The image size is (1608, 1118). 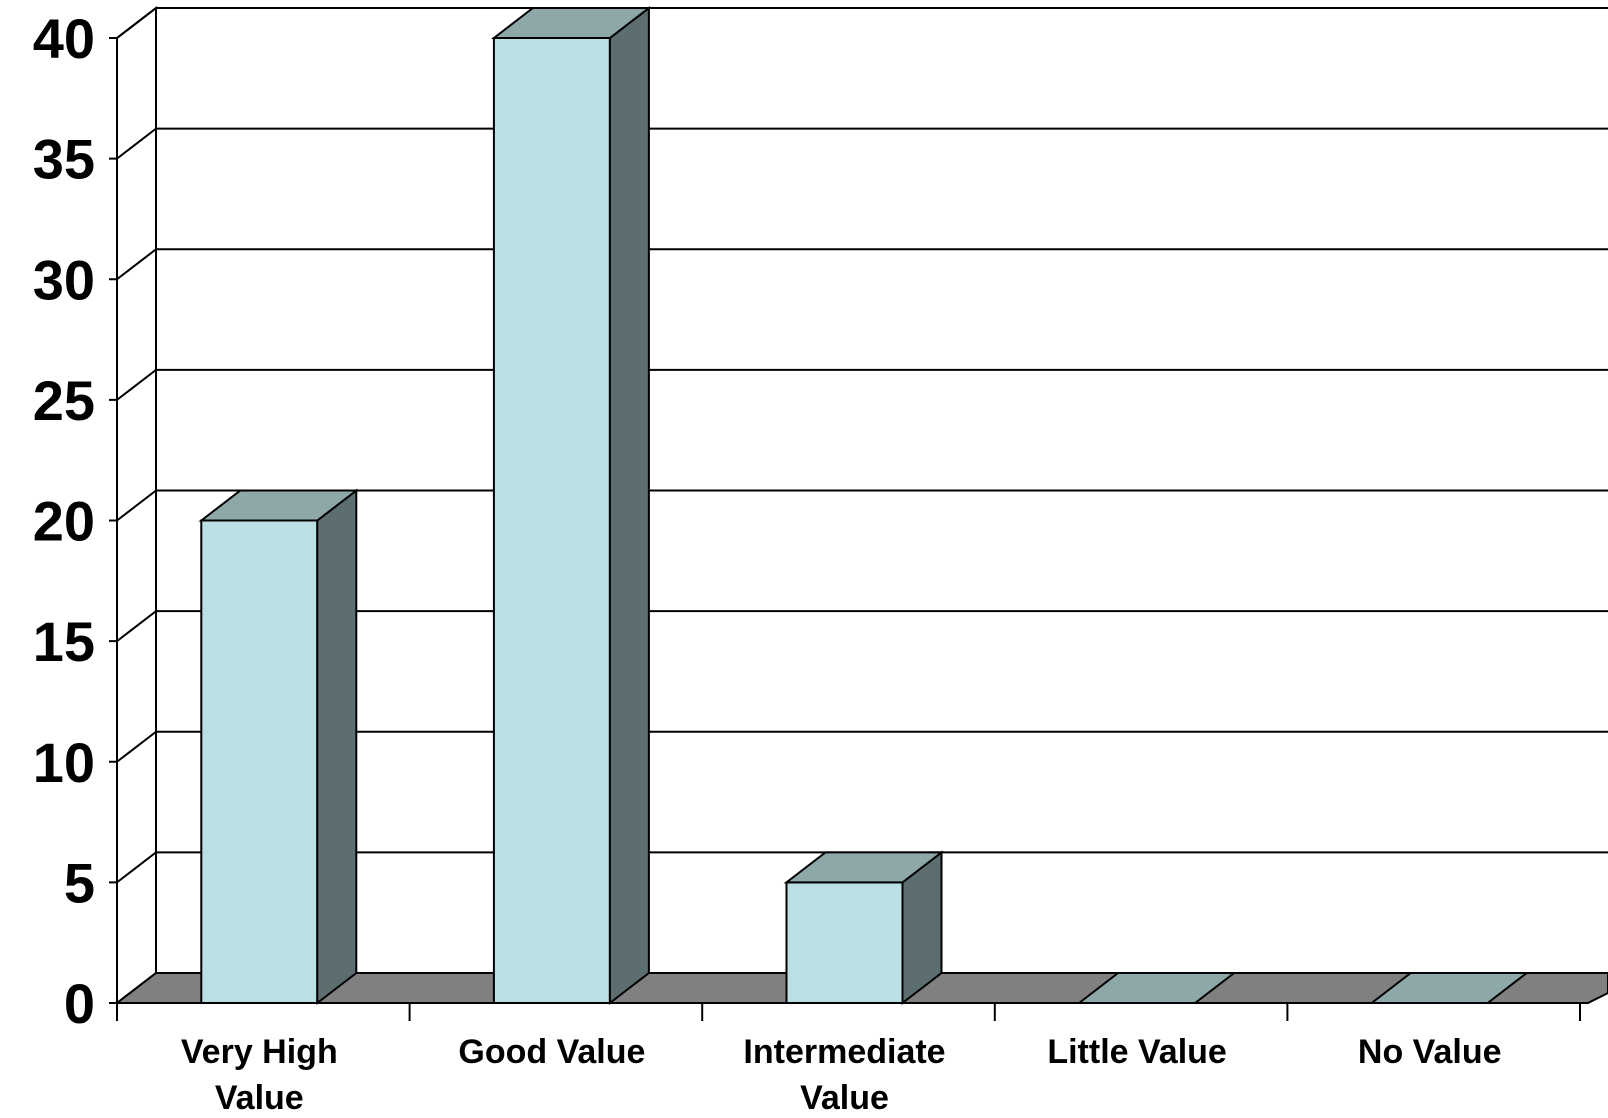 I want to click on x-category-label: Very High Value, so click(x=259, y=1075).